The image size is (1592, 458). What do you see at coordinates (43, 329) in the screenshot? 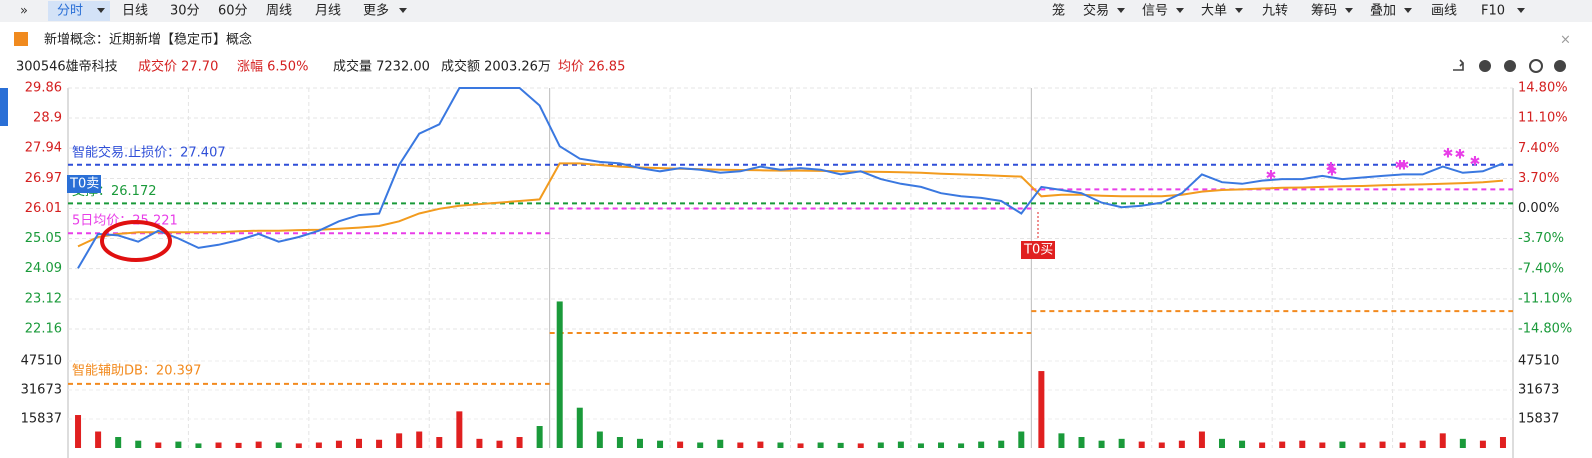
I see `y-tick-label: 22.16` at bounding box center [43, 329].